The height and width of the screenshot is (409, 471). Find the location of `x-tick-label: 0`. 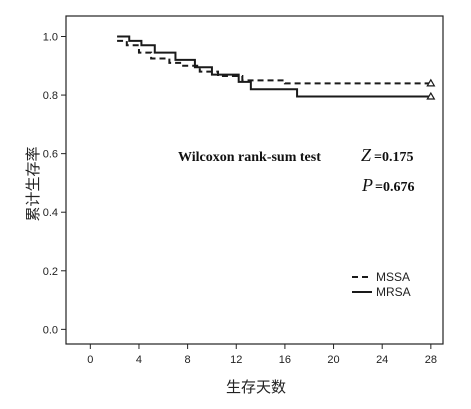

x-tick-label: 0 is located at coordinates (90, 360).